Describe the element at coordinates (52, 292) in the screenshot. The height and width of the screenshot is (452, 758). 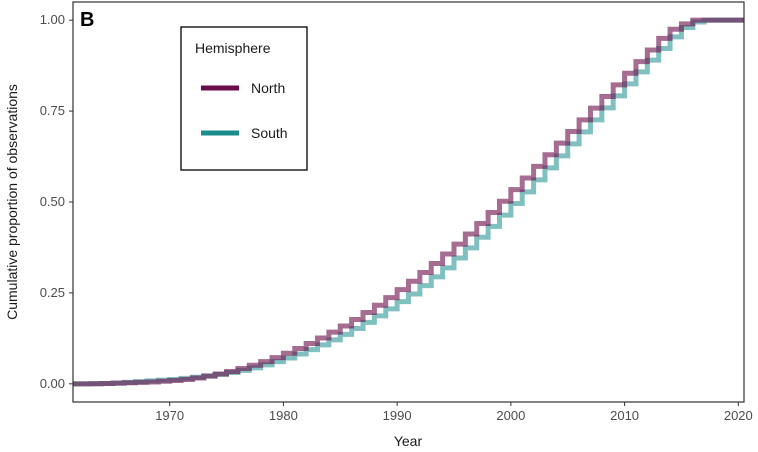
I see `y-tick-label-1: 0.25` at that location.